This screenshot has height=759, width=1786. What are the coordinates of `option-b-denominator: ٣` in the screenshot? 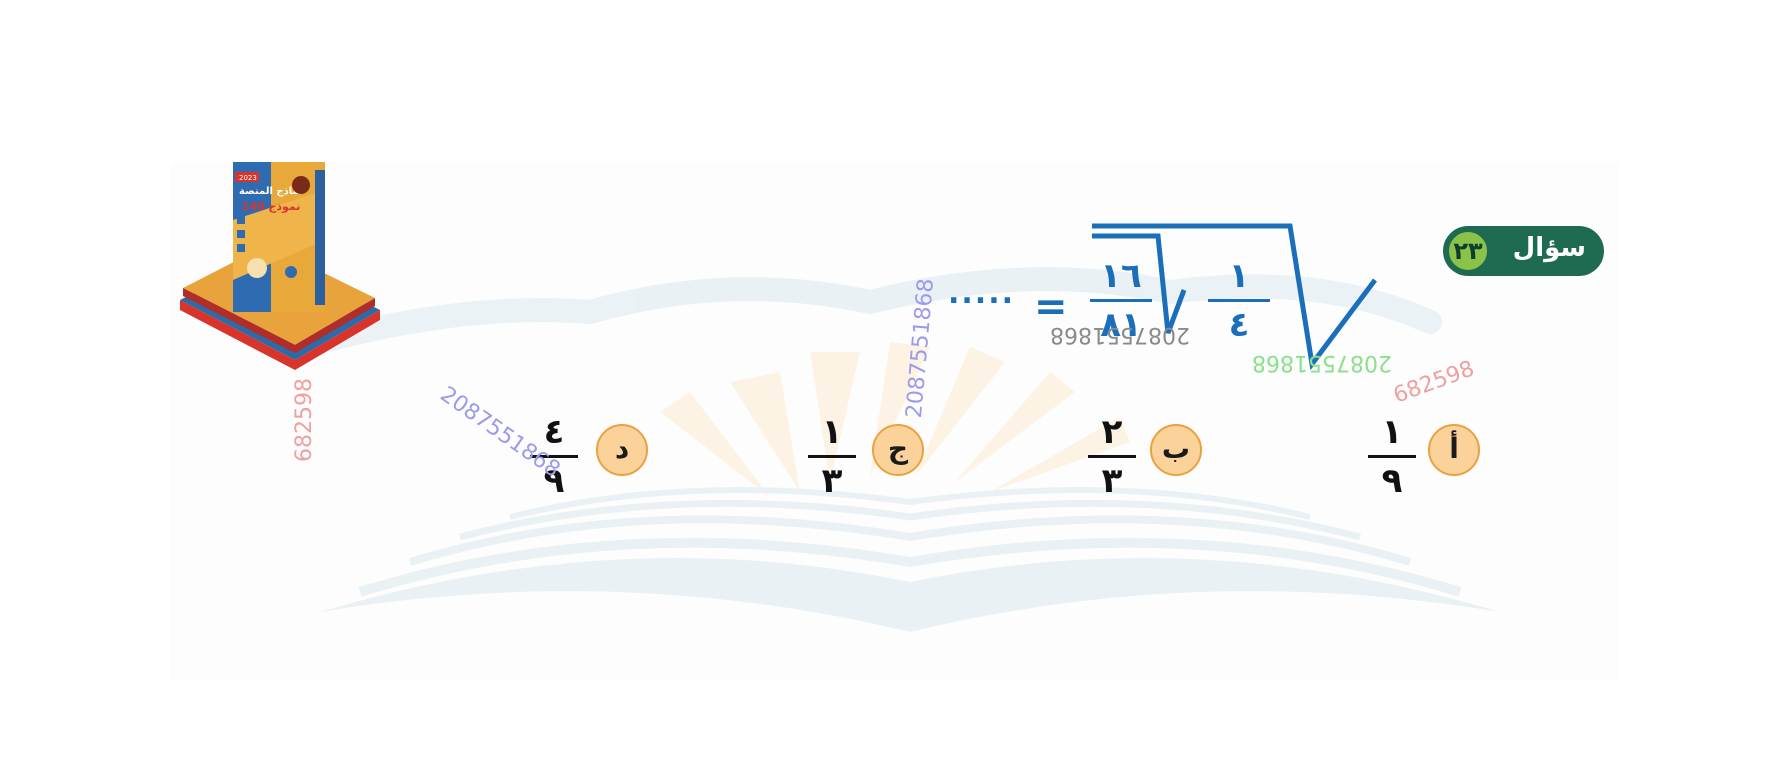 It's located at (1112, 481).